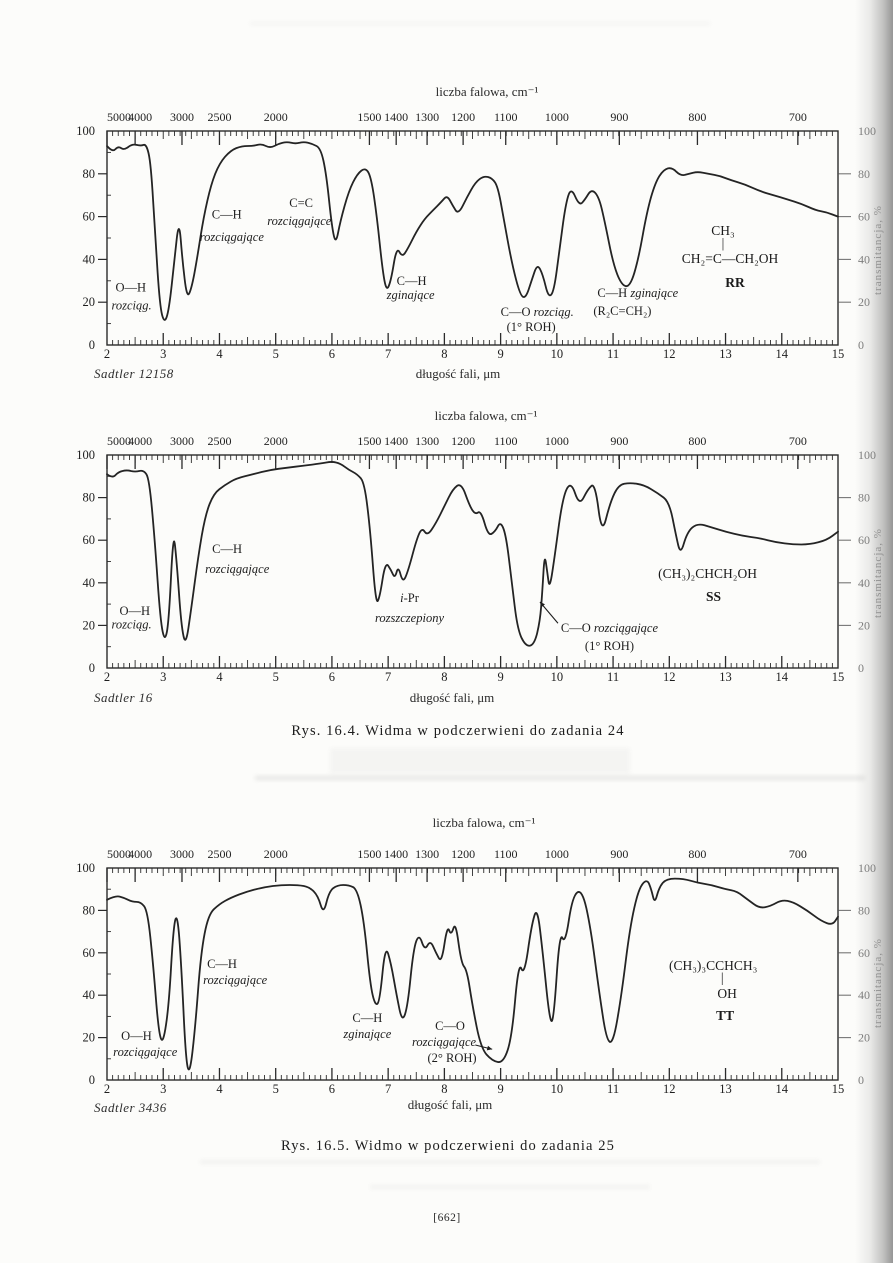  I want to click on source-credit: Sadtler 3436, so click(130, 1107).